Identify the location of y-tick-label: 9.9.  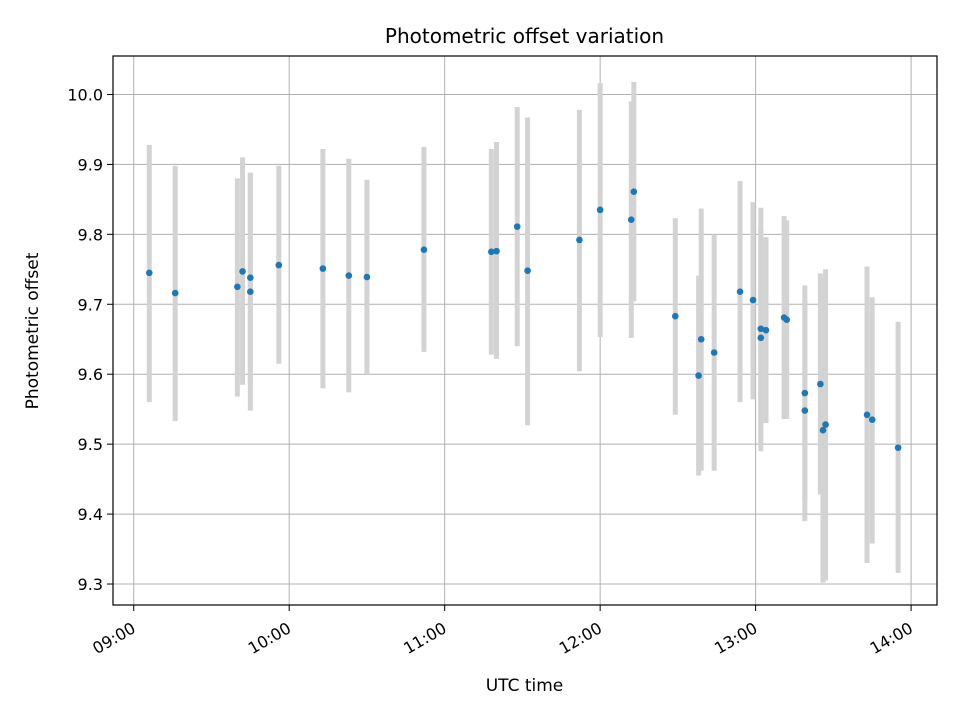
(90, 164).